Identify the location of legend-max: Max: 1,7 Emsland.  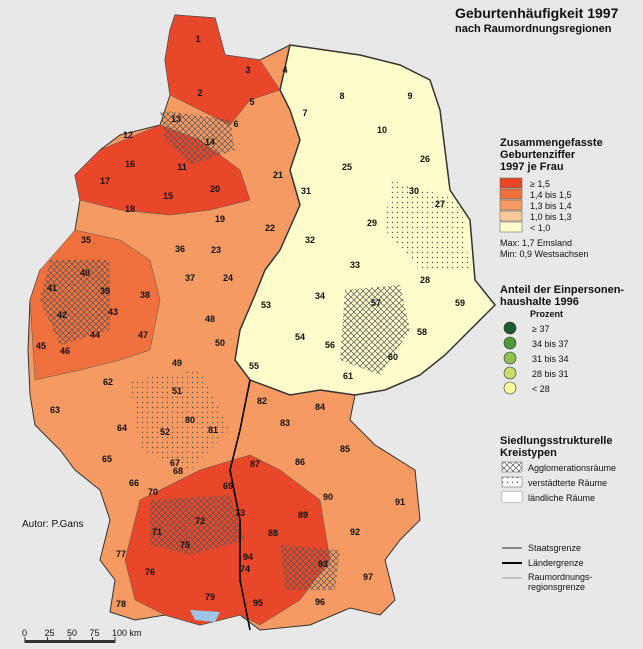
(536, 243).